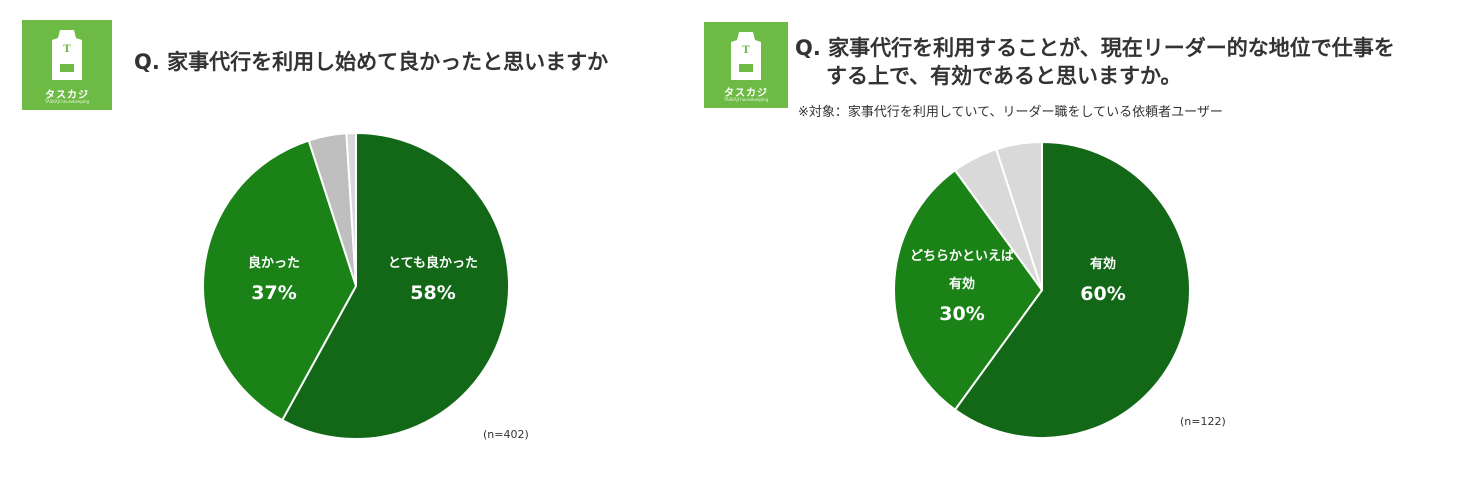 The width and height of the screenshot is (1458, 484). Describe the element at coordinates (274, 263) in the screenshot. I see `slice-label: 良かった` at that location.